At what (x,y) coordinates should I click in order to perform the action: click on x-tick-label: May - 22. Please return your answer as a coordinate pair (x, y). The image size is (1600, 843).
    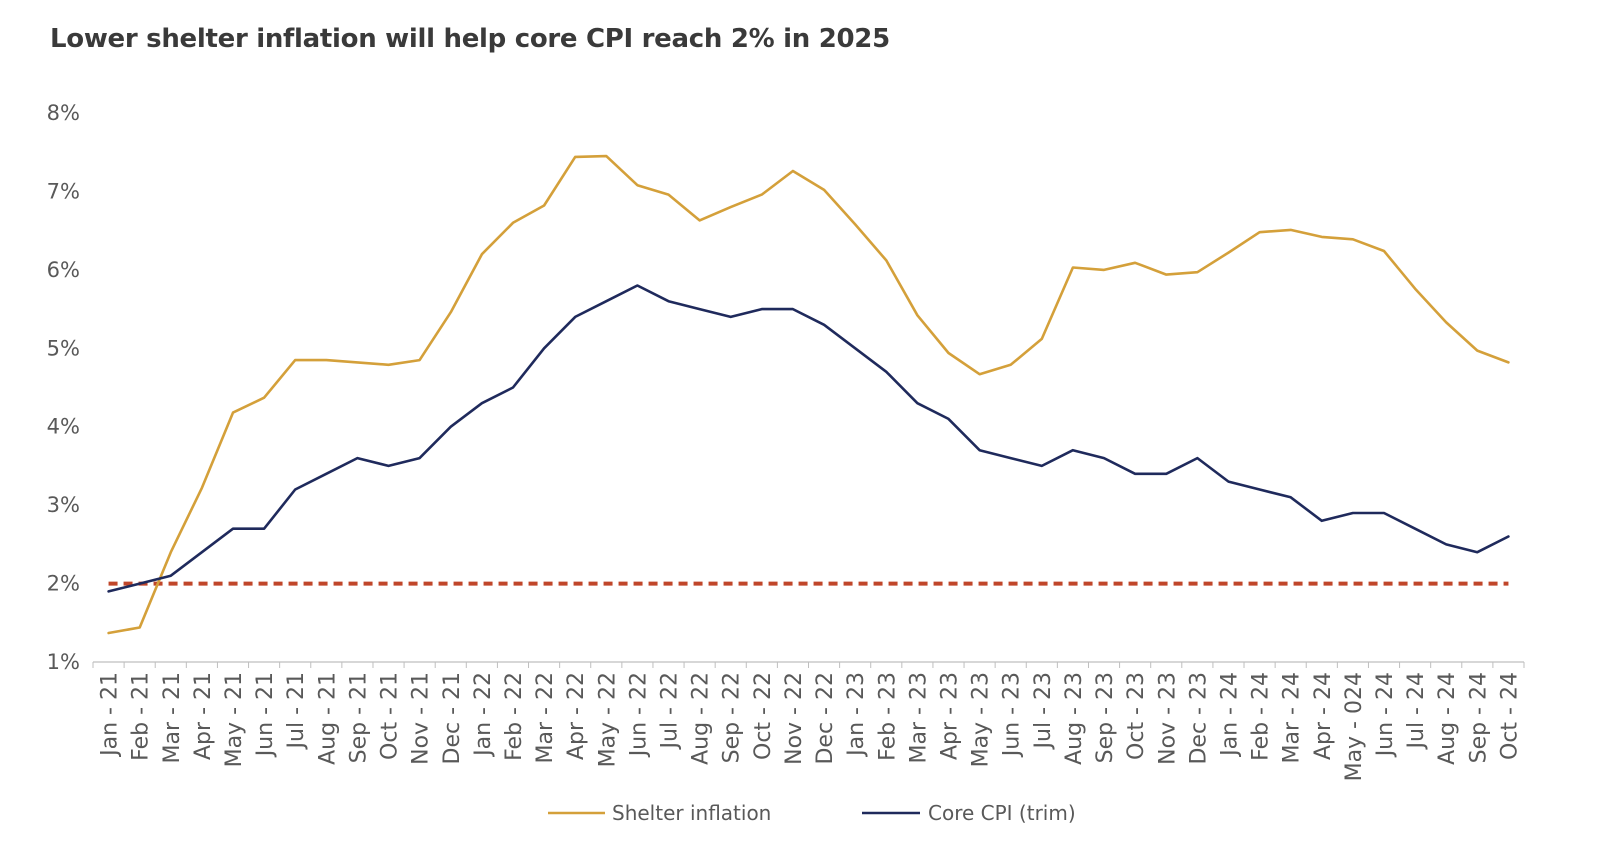
    Looking at the image, I should click on (607, 719).